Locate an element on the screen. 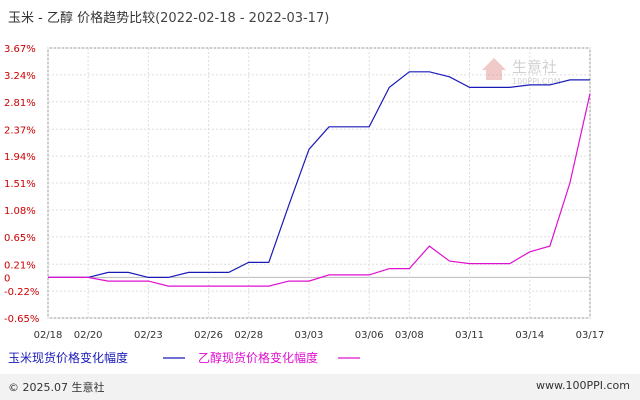  y-tick-label: 2.37% is located at coordinates (20, 130).